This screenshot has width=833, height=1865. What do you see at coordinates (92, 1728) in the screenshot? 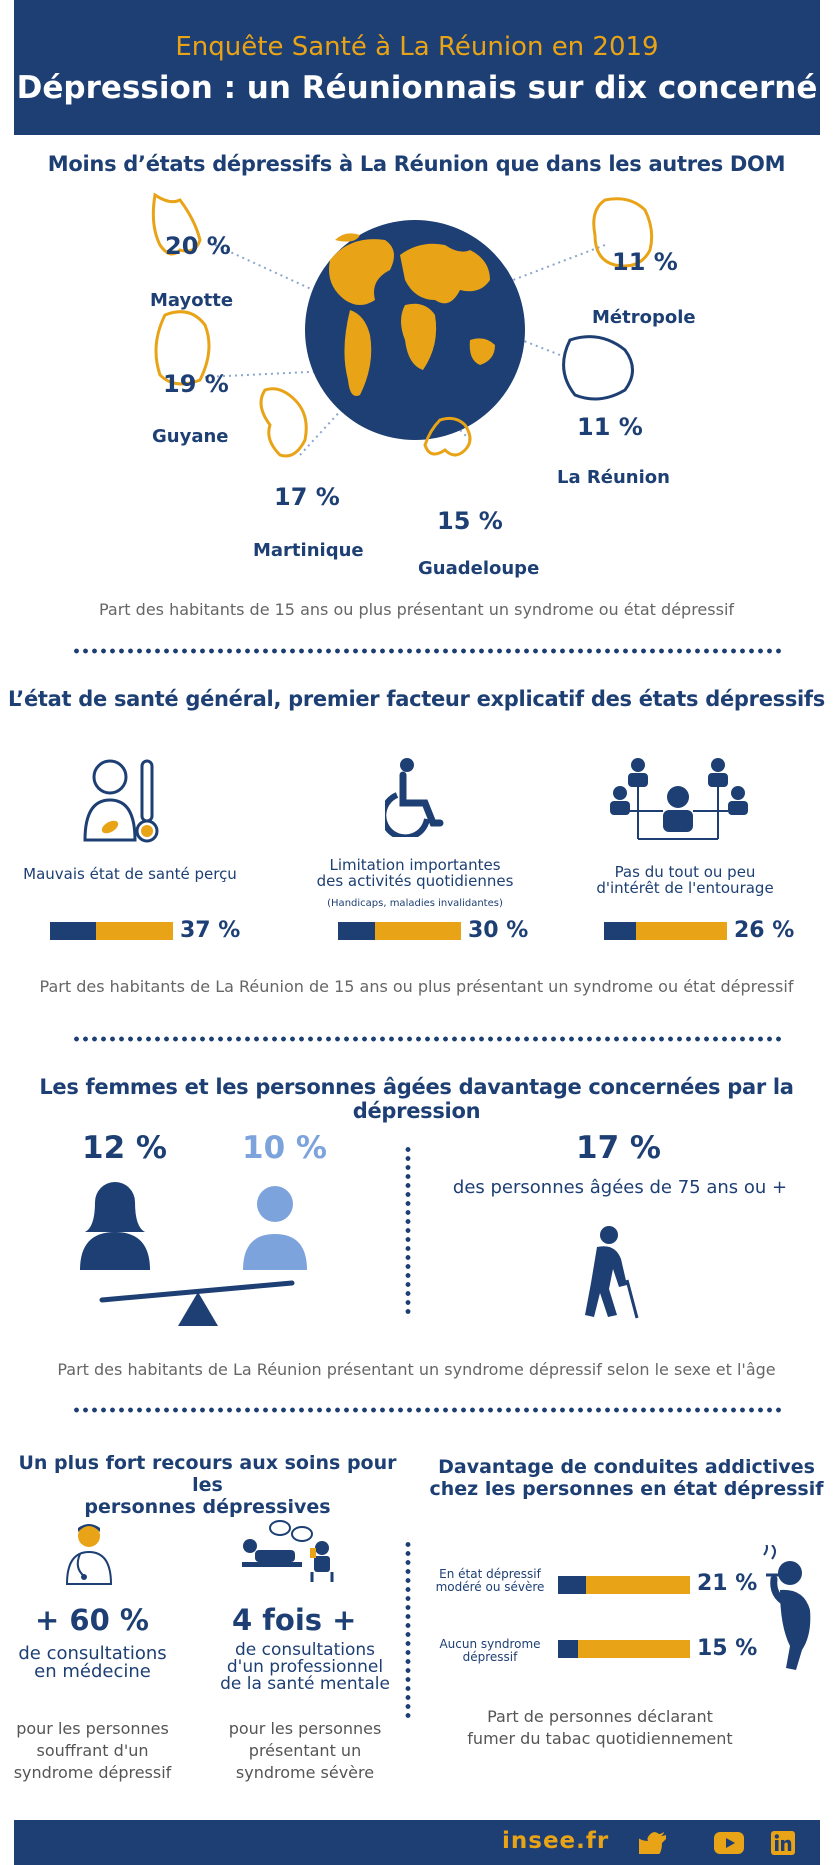
I see `stat1-desc-1: pour les personnes` at bounding box center [92, 1728].